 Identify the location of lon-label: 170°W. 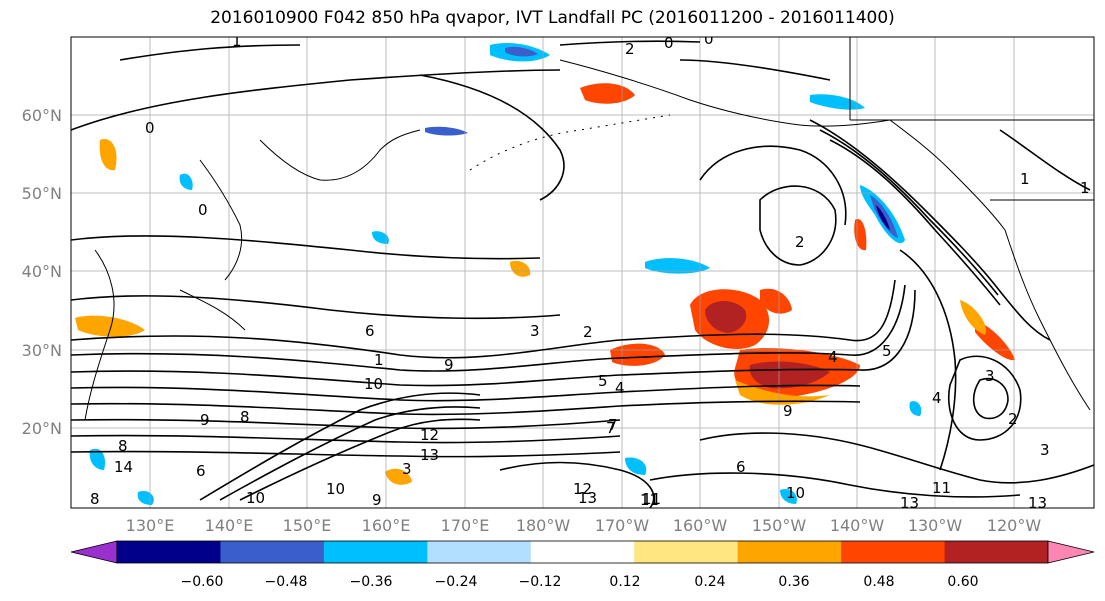
(622, 525).